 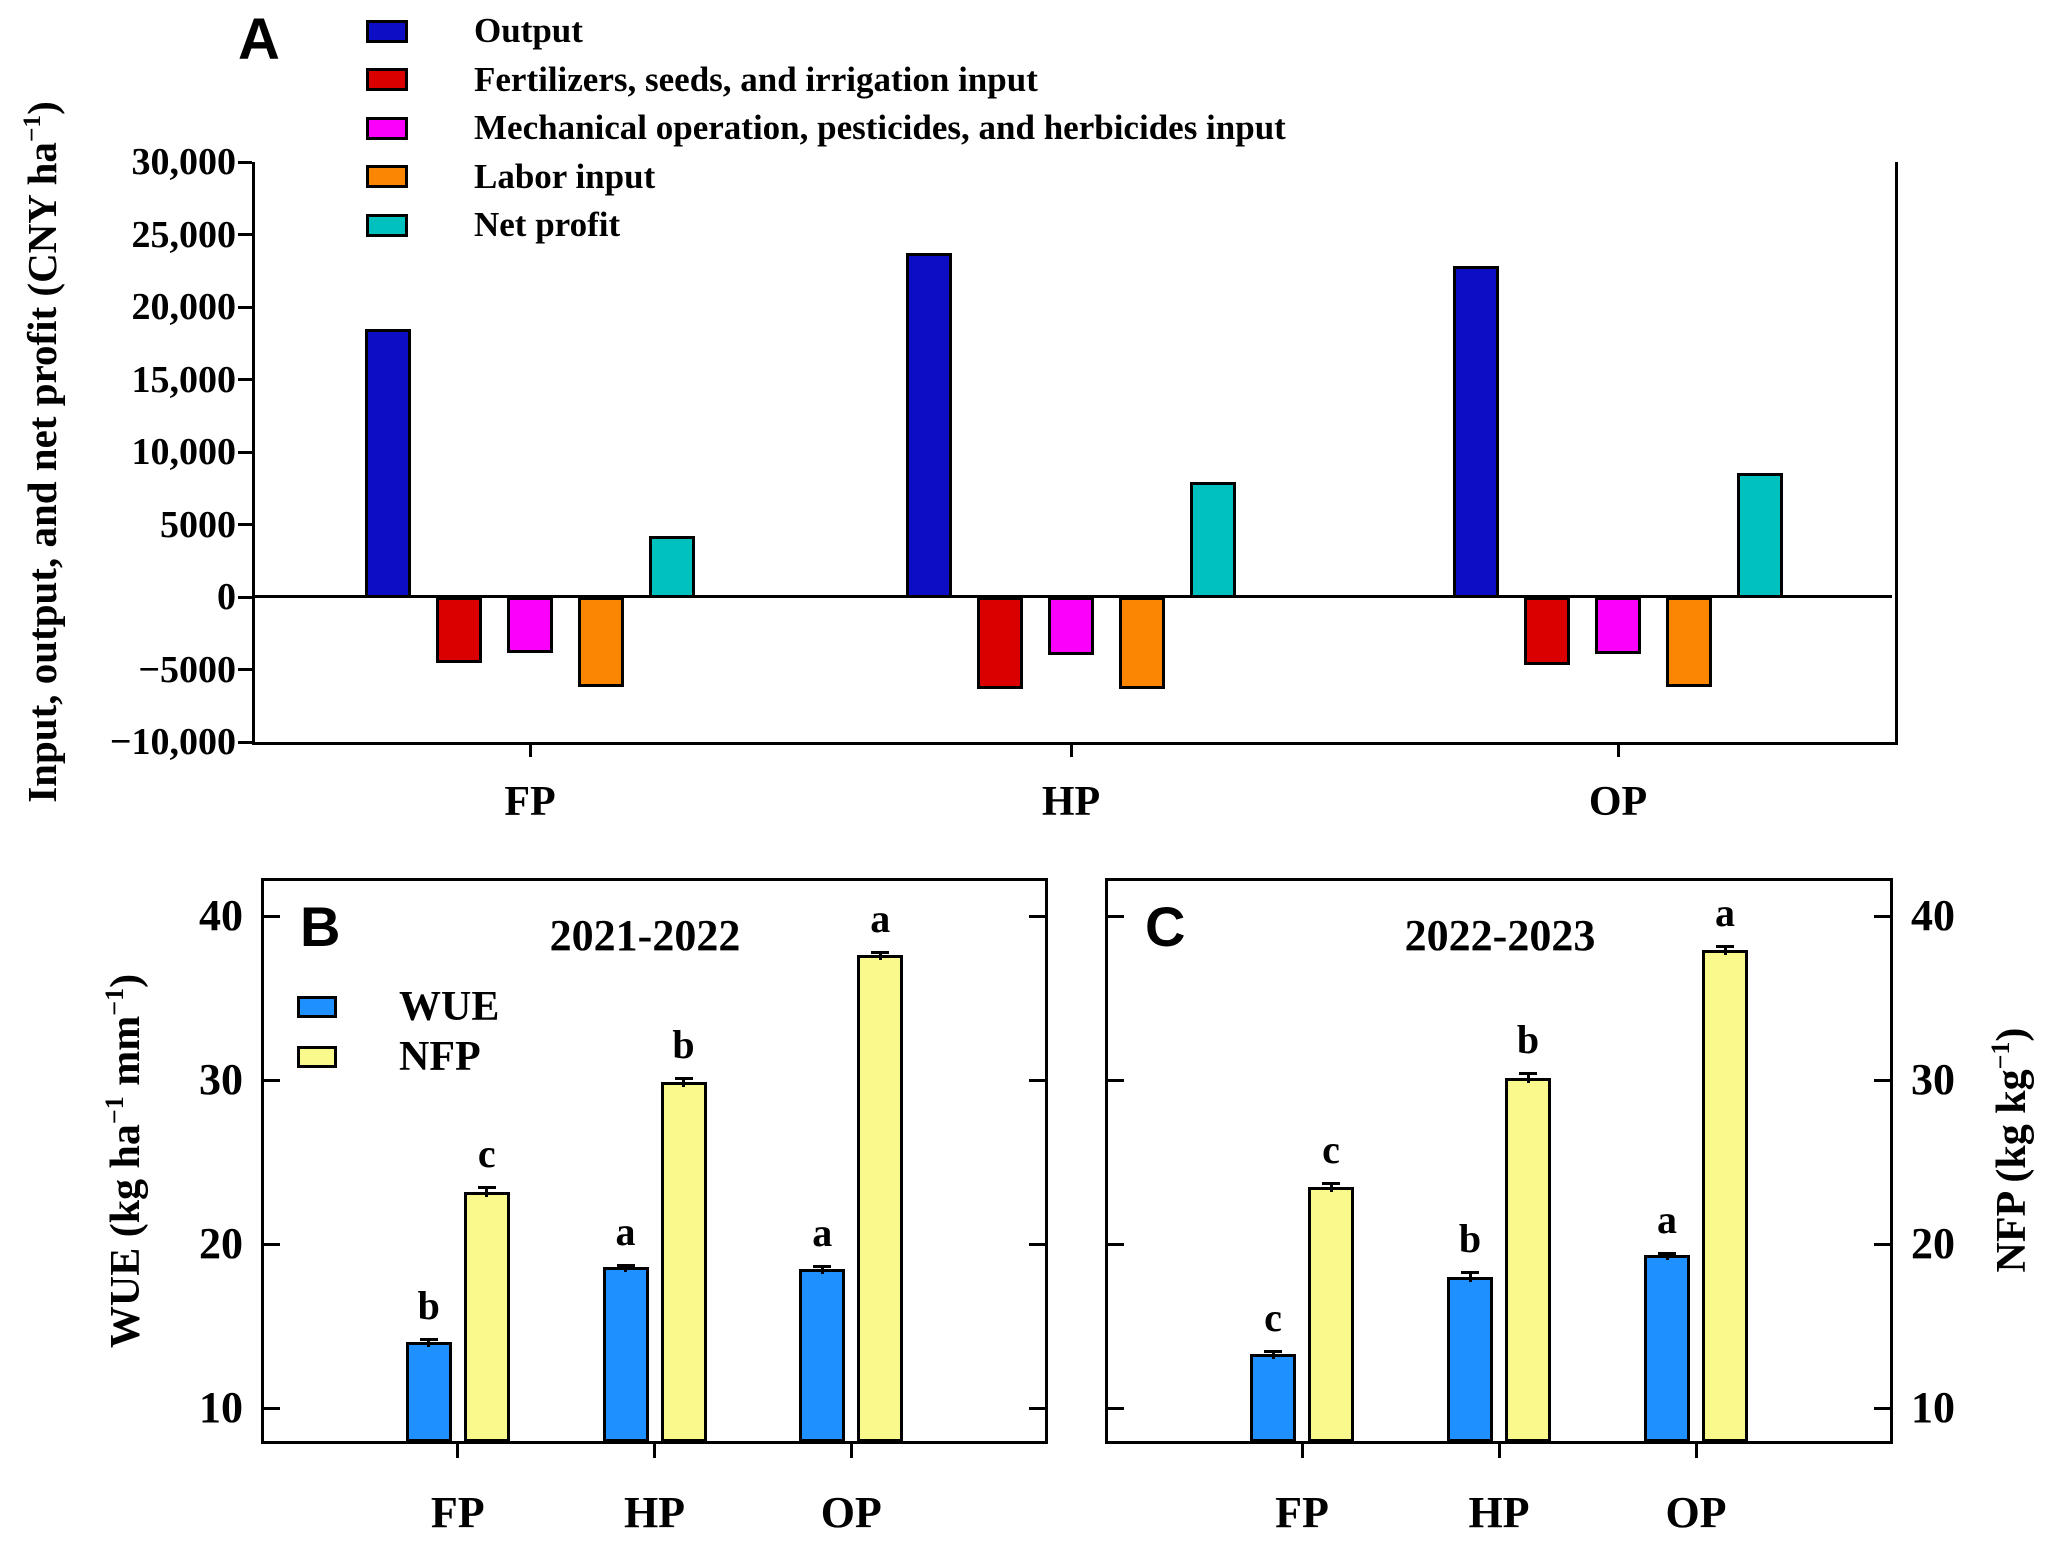 What do you see at coordinates (198, 524) in the screenshot?
I see `panel-a-y-tick-label: 5000` at bounding box center [198, 524].